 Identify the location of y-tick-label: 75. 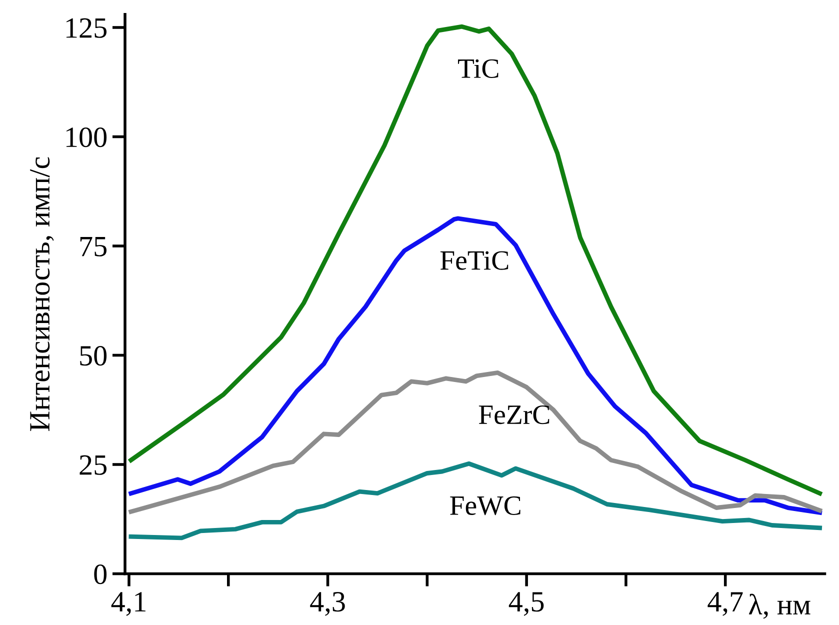
(93, 246).